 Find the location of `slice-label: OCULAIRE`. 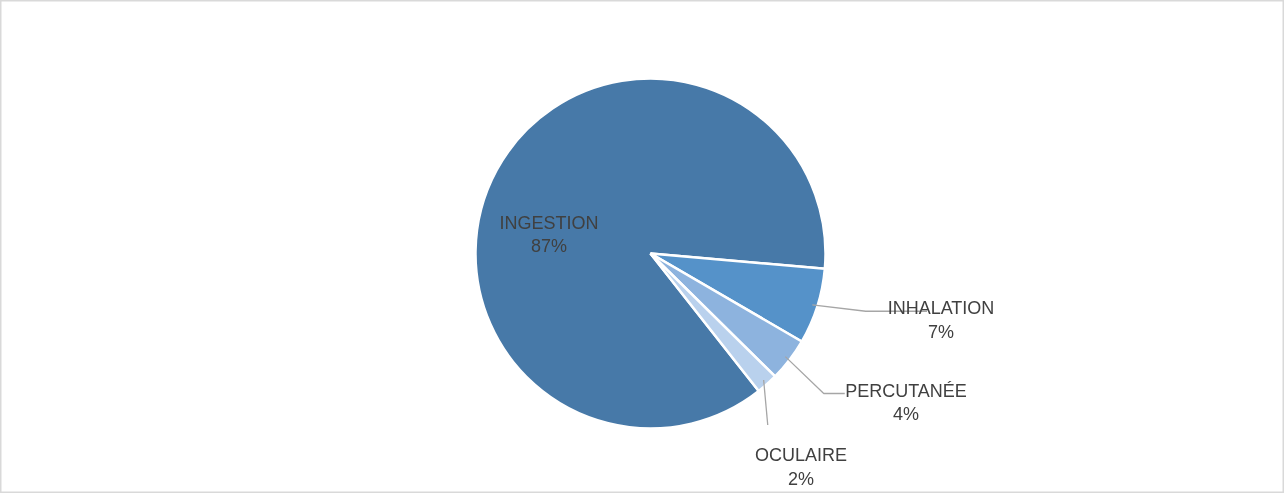

slice-label: OCULAIRE is located at coordinates (801, 455).